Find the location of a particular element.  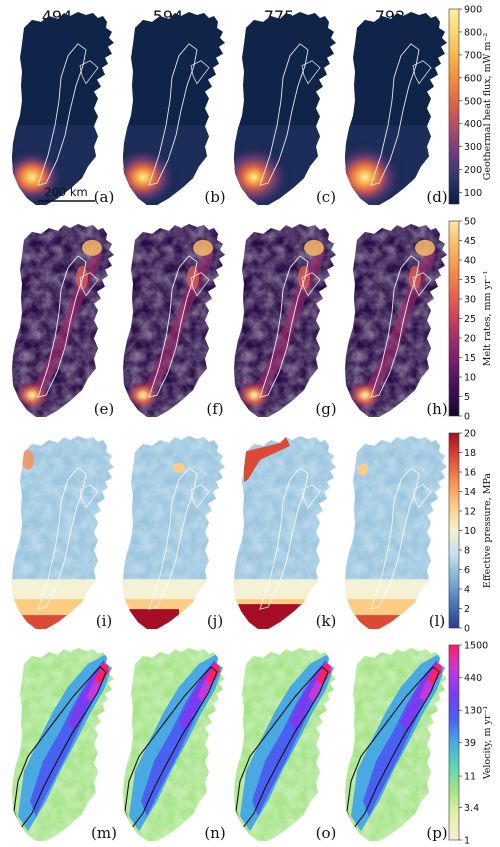

colorbar-tick-label: 500 is located at coordinates (473, 101).